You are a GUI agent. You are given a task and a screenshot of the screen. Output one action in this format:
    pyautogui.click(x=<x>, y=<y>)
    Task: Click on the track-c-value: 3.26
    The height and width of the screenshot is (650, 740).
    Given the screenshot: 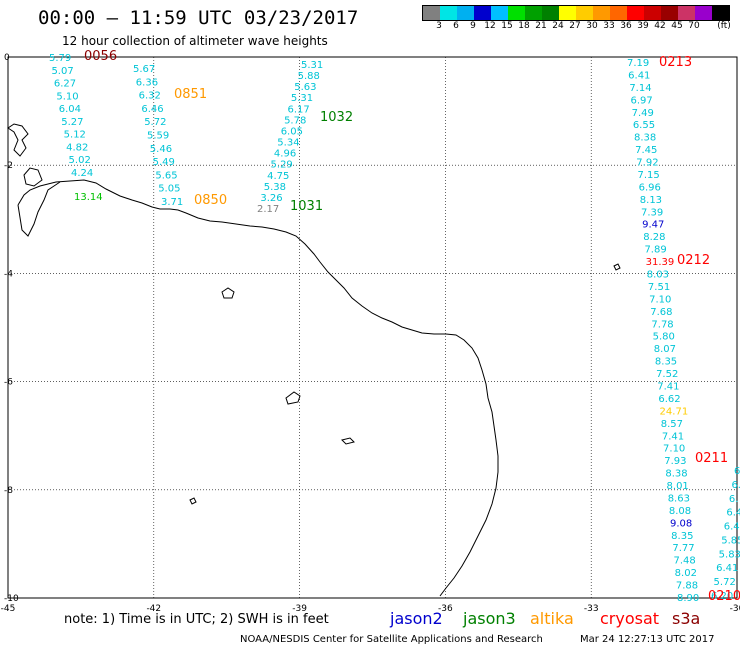 What is the action you would take?
    pyautogui.click(x=271, y=198)
    